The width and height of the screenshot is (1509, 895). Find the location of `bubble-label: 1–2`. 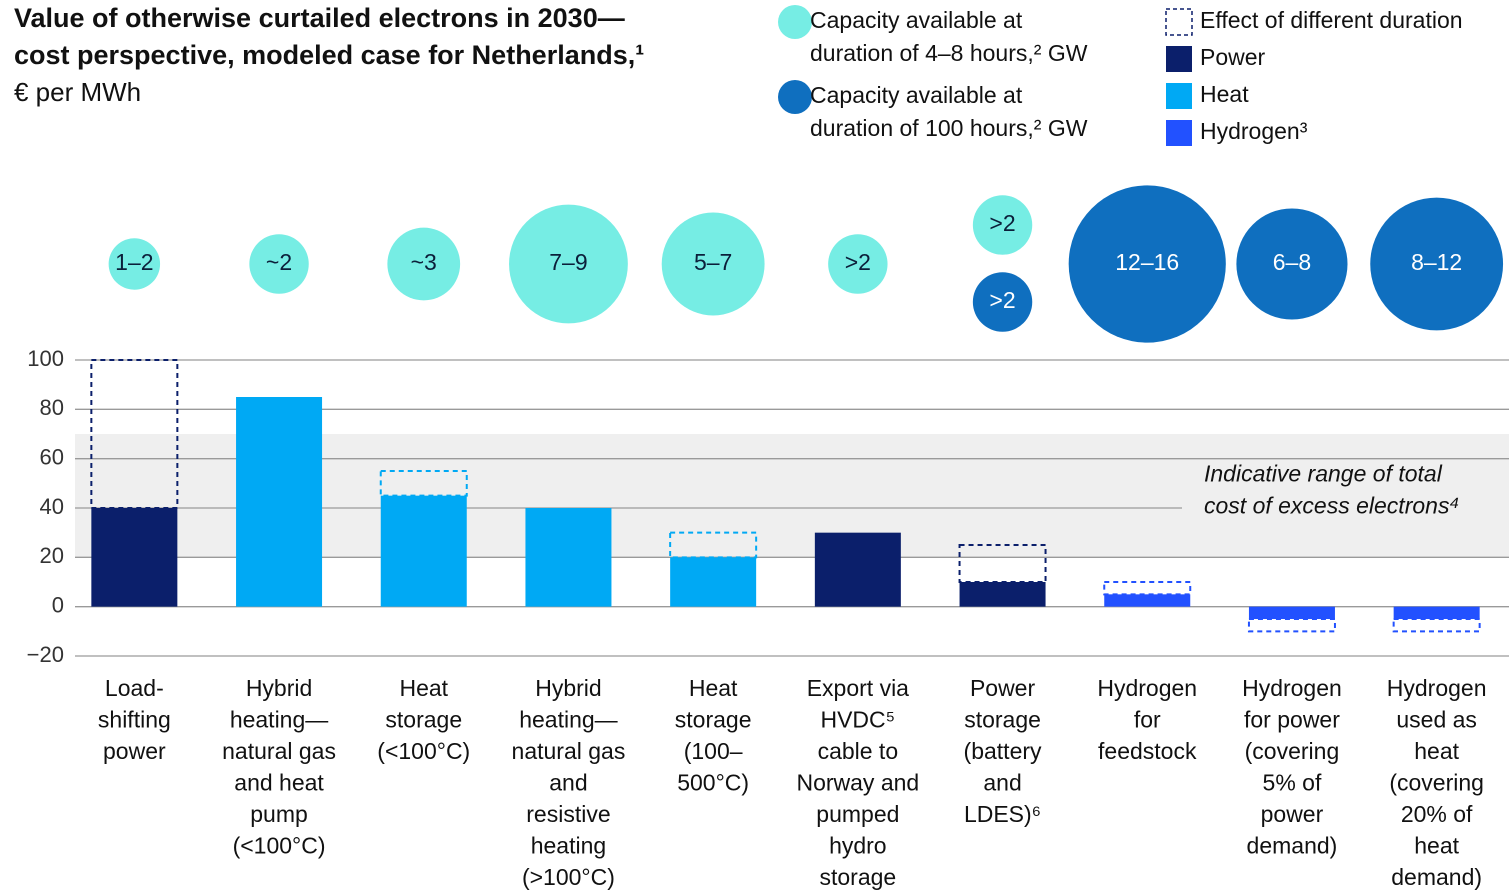

bubble-label: 1–2 is located at coordinates (134, 262).